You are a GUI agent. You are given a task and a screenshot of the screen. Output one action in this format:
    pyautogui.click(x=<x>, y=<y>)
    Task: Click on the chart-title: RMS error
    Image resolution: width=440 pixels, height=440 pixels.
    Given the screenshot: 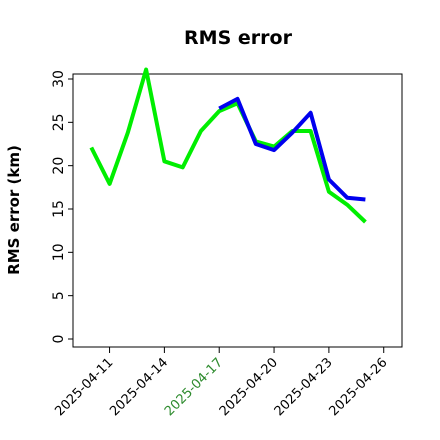 What is the action you would take?
    pyautogui.click(x=238, y=38)
    